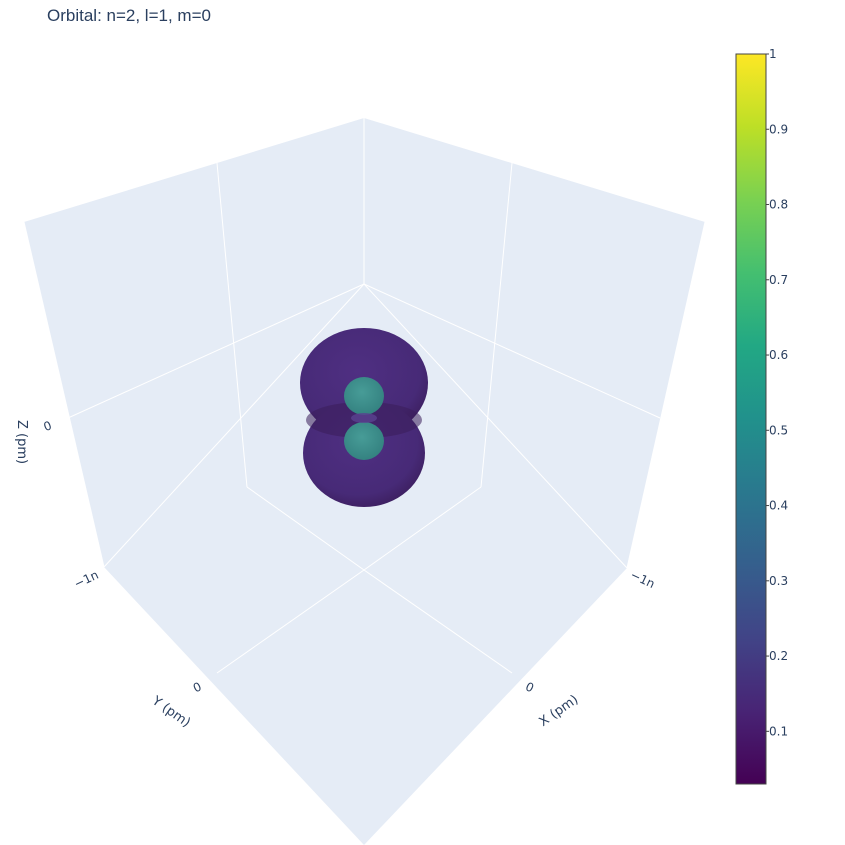 This screenshot has width=845, height=845. I want to click on colorbar-tick-label: 0.3, so click(778, 581).